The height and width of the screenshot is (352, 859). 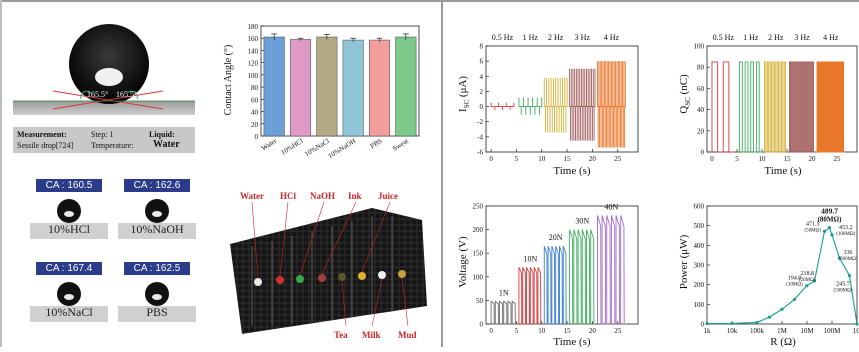 What do you see at coordinates (255, 113) in the screenshot?
I see `ca-ytick-label-2: 40` at bounding box center [255, 113].